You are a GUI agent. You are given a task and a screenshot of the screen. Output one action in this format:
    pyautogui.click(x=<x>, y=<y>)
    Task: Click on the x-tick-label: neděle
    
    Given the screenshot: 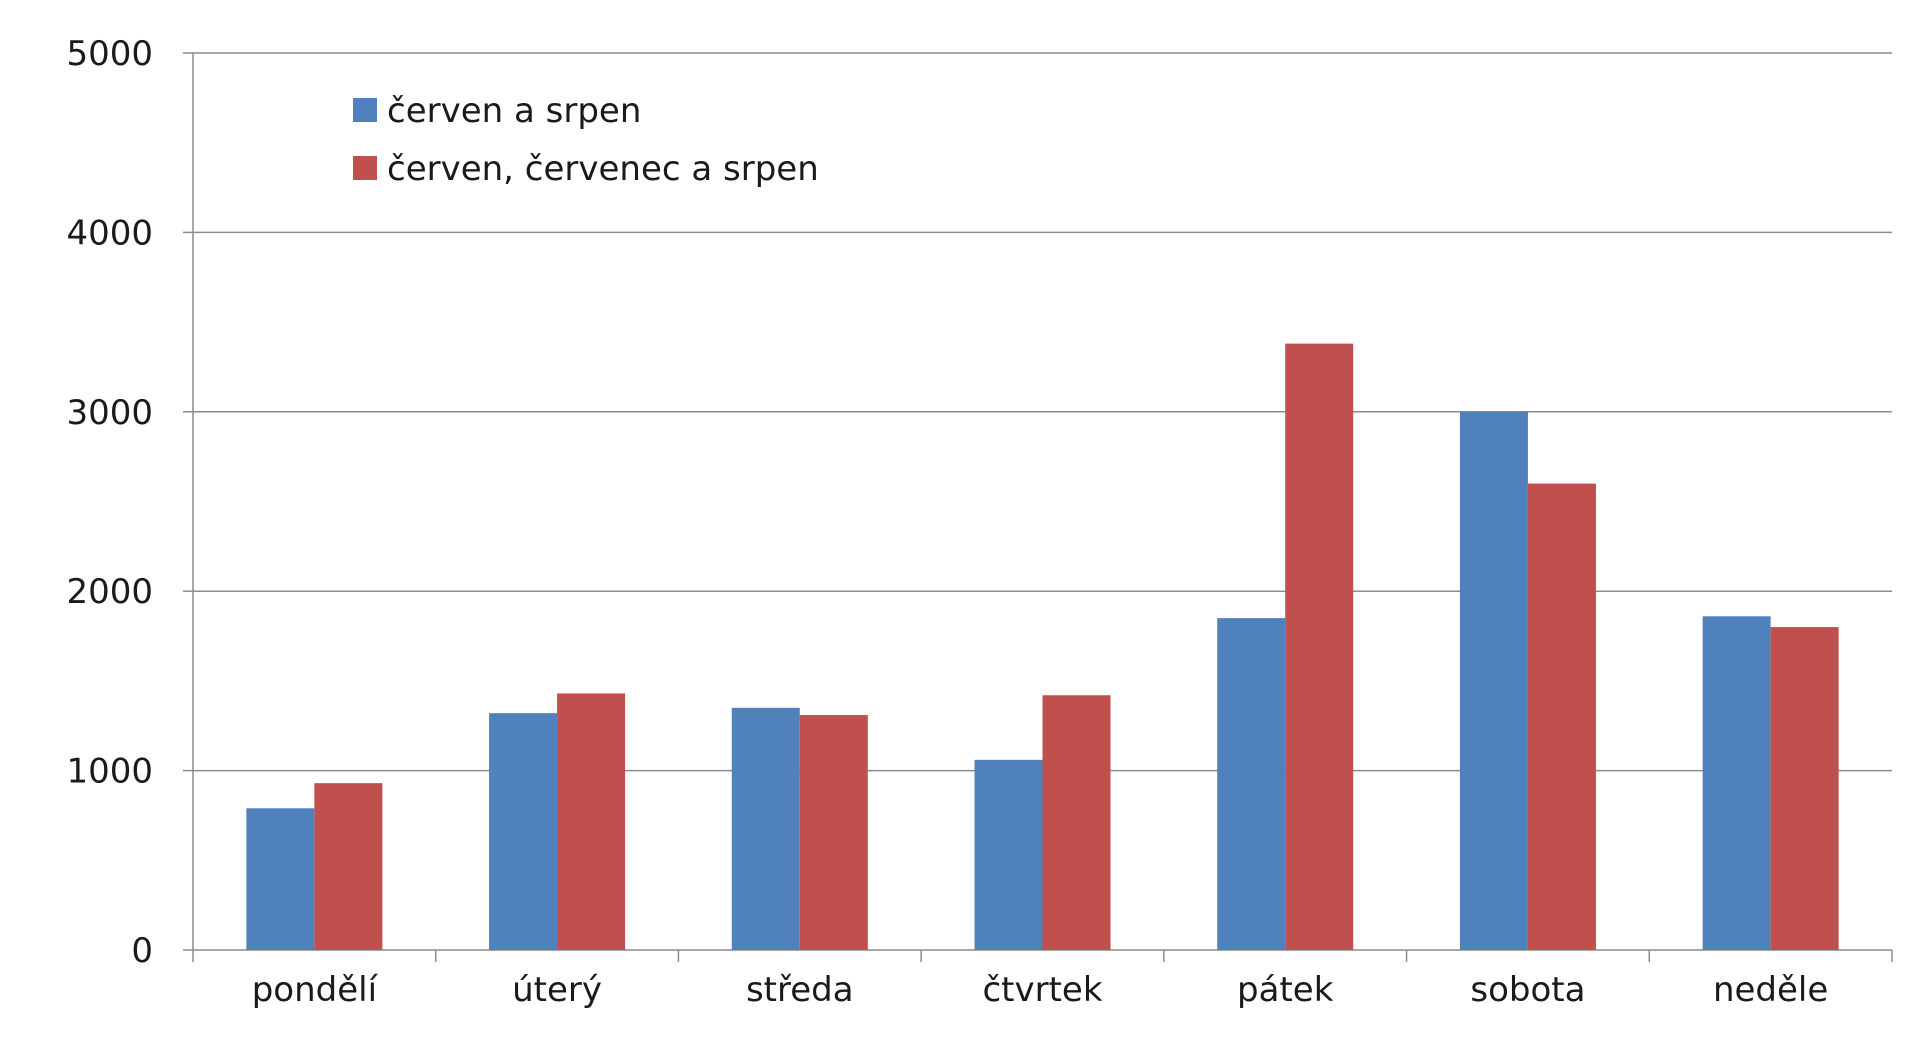 What is the action you would take?
    pyautogui.click(x=1770, y=990)
    